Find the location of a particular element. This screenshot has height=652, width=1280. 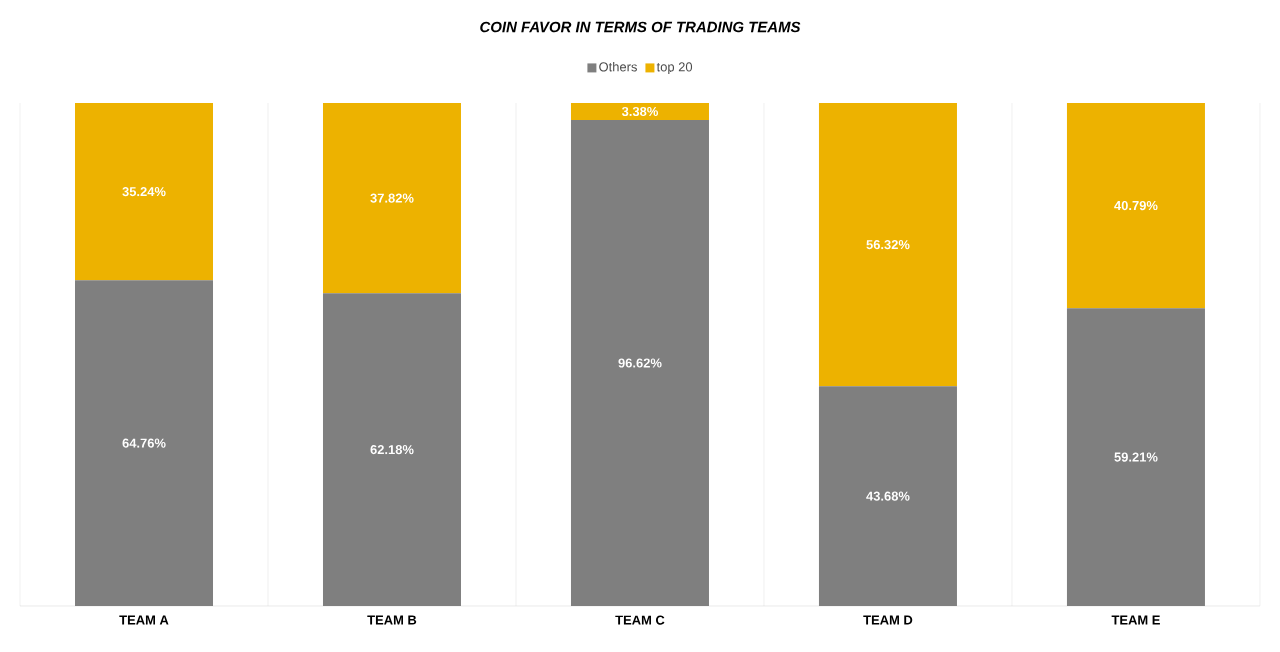

data-label: 35.24% is located at coordinates (144, 192).